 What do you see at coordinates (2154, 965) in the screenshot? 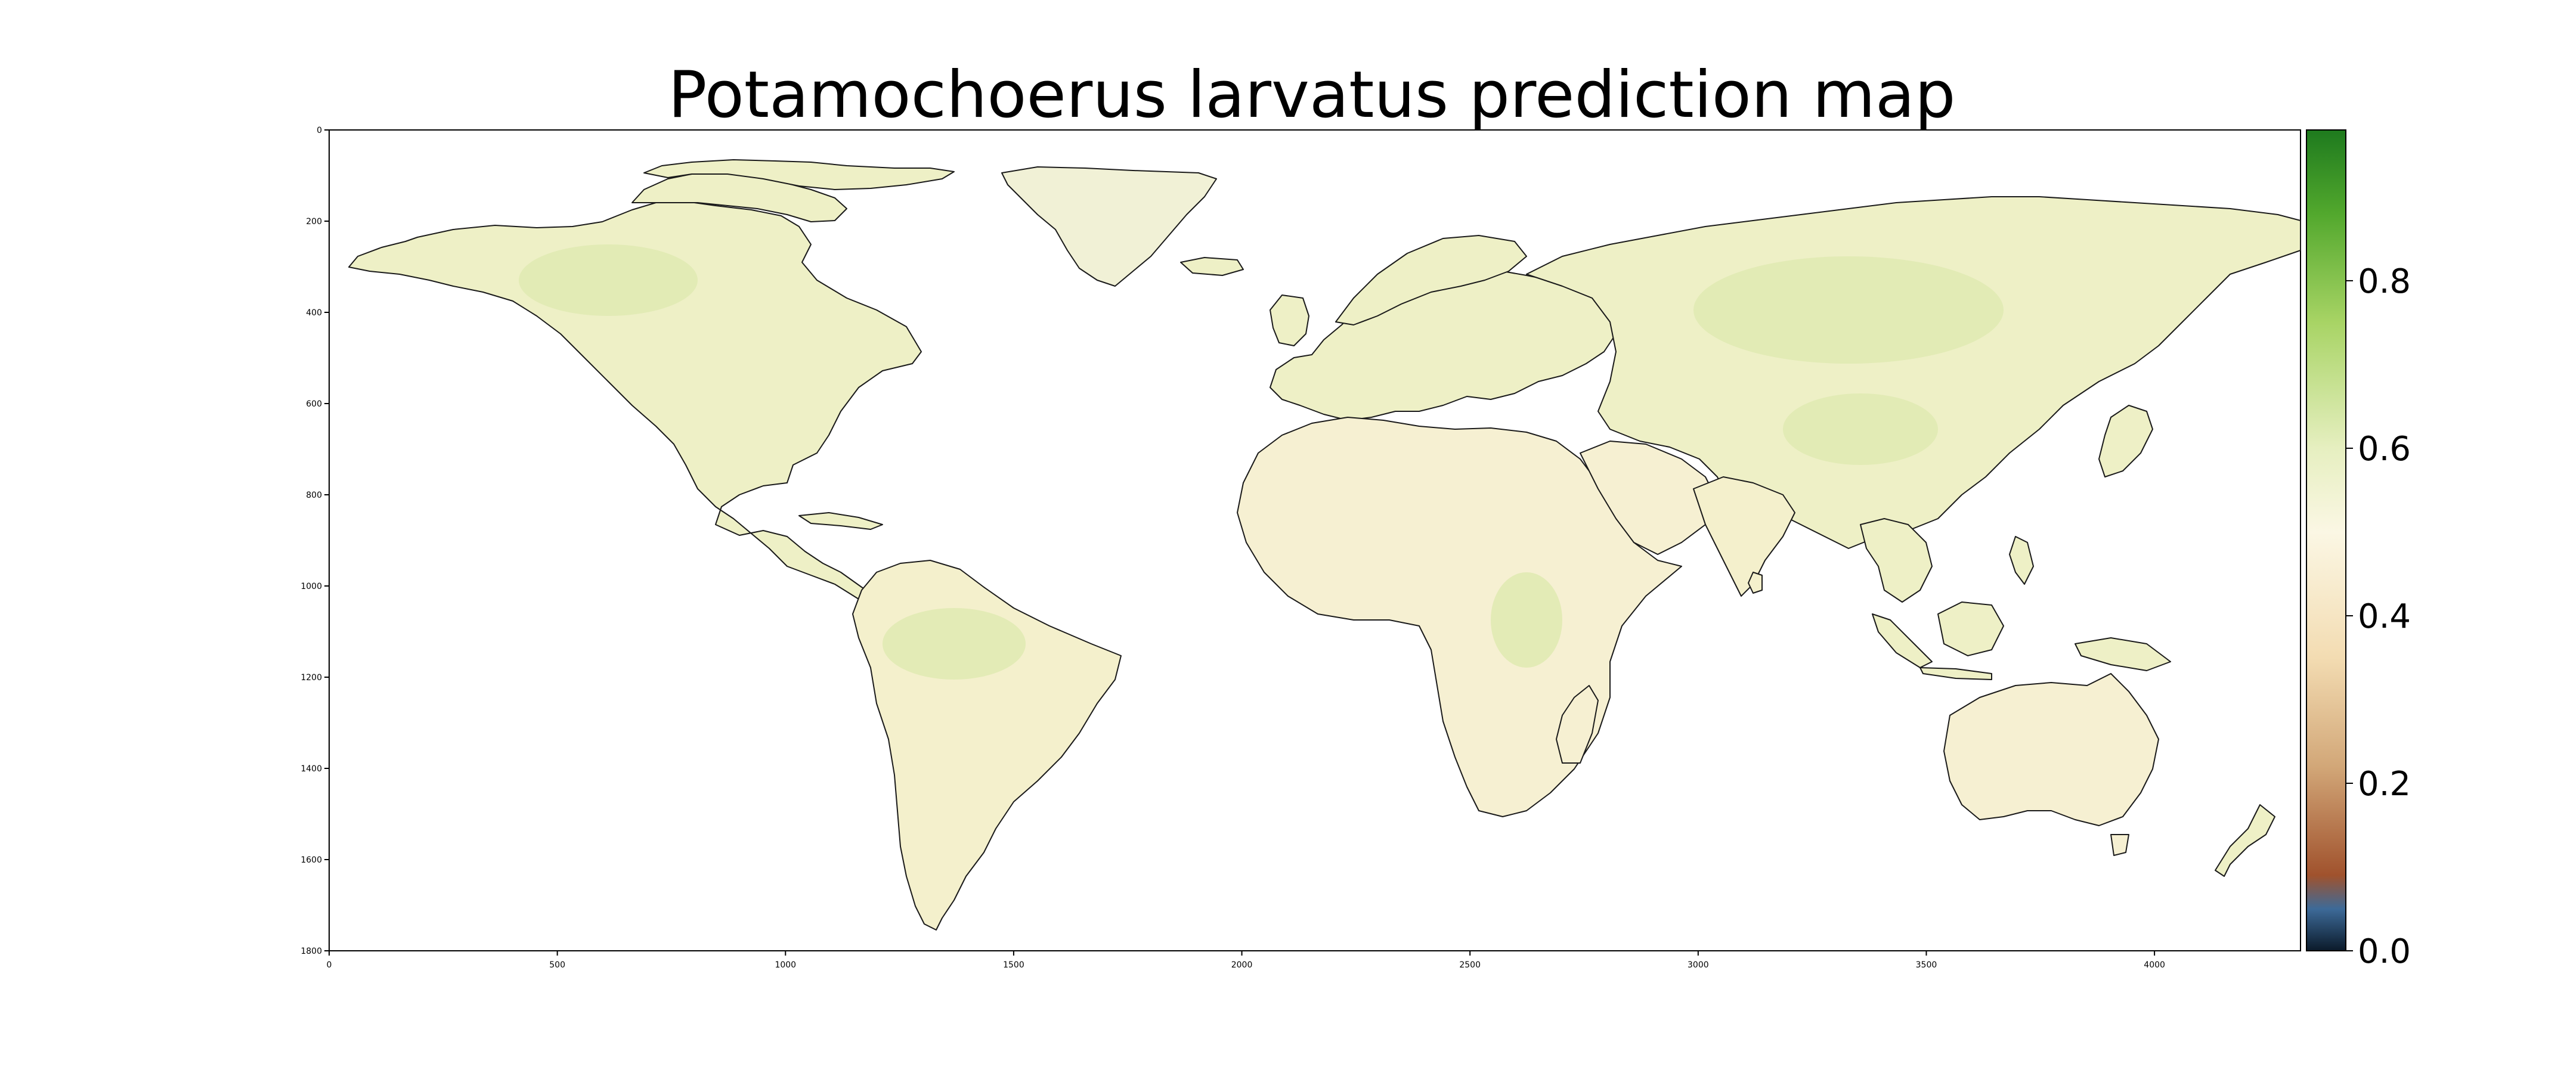
I see `x-tick-label: 4000` at bounding box center [2154, 965].